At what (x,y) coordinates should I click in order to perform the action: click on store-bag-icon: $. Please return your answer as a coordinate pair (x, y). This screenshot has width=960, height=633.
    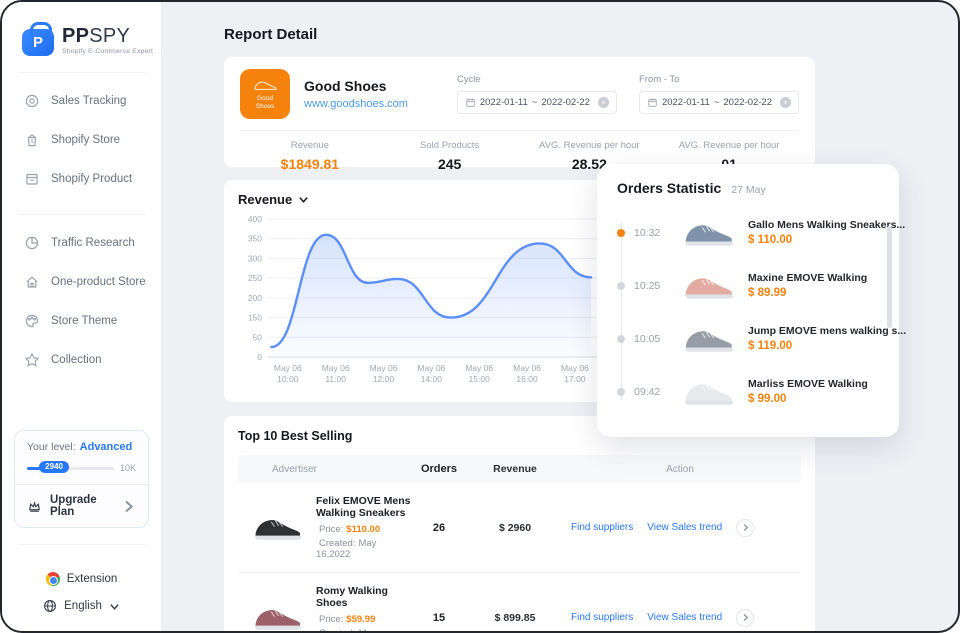
    Looking at the image, I should click on (32, 140).